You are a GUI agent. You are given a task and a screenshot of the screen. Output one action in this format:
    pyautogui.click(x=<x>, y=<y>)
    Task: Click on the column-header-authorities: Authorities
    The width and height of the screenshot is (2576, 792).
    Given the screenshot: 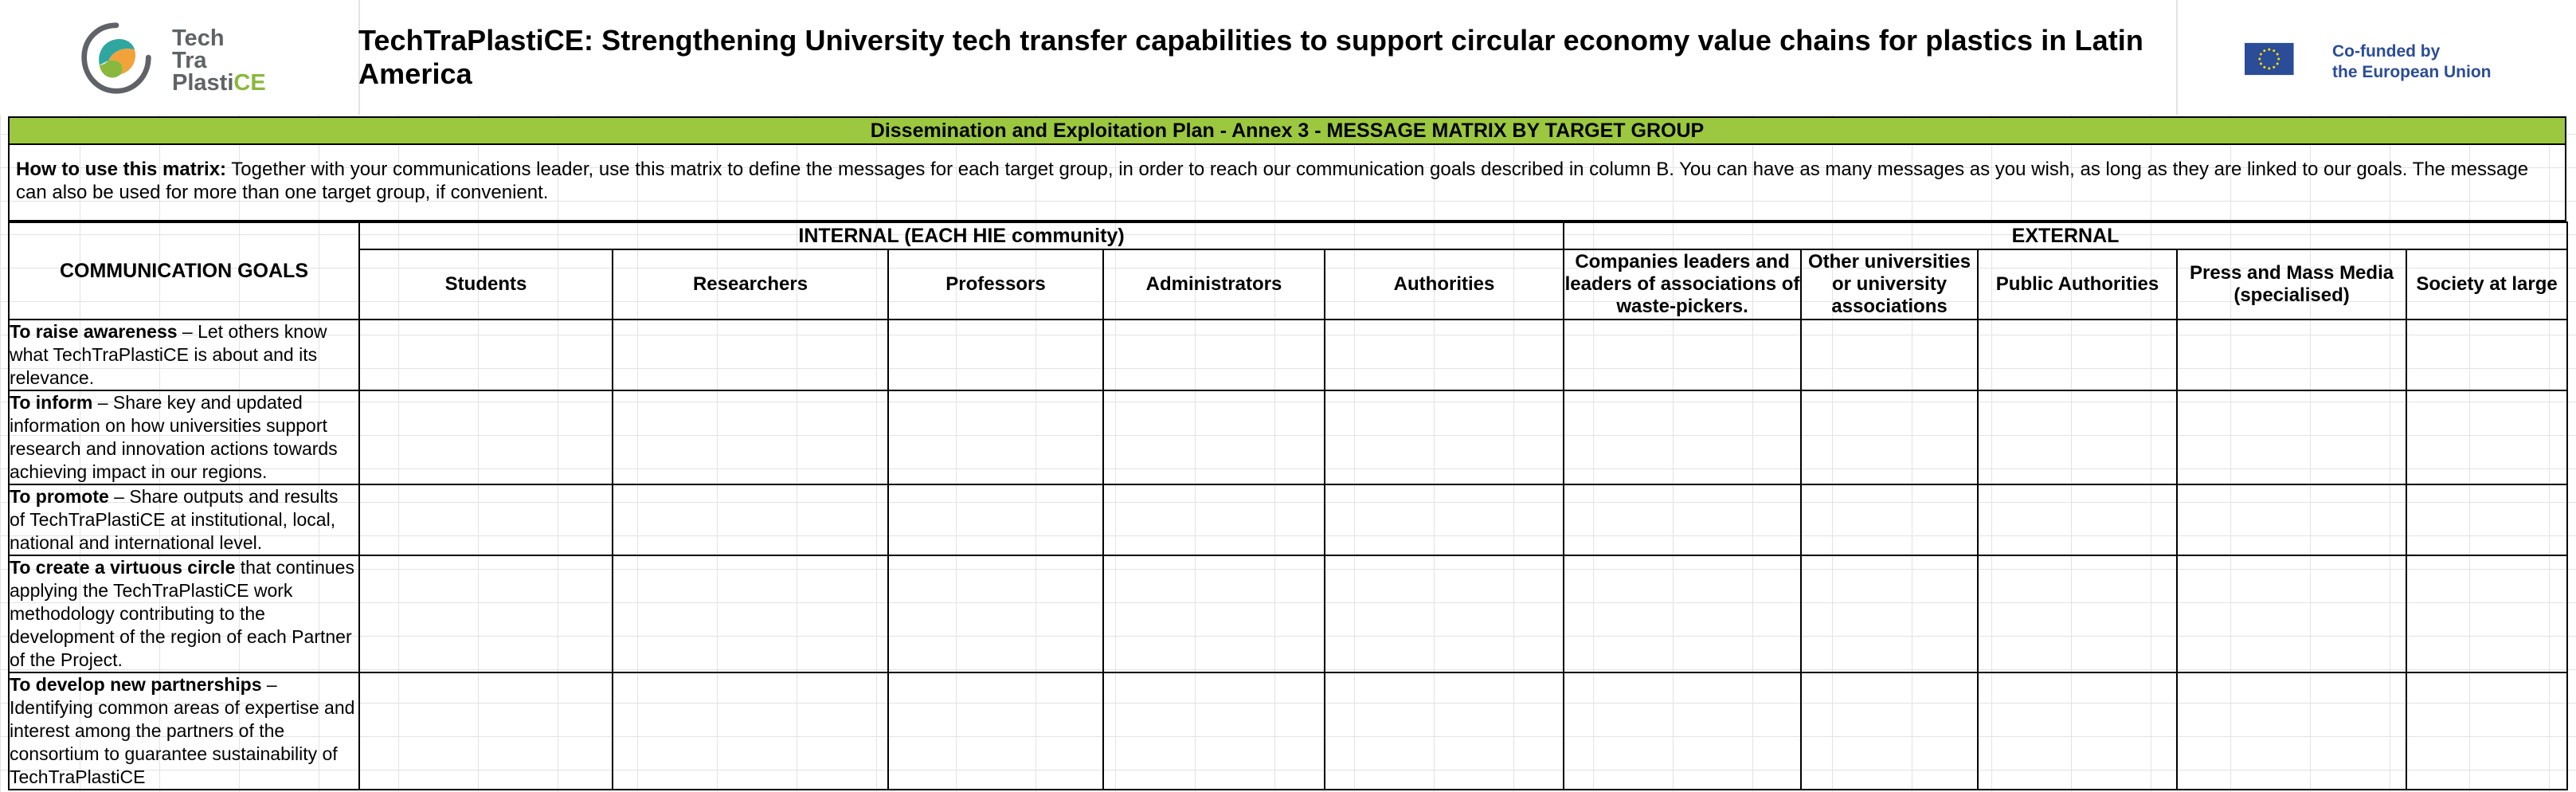 What is the action you would take?
    pyautogui.click(x=1444, y=284)
    